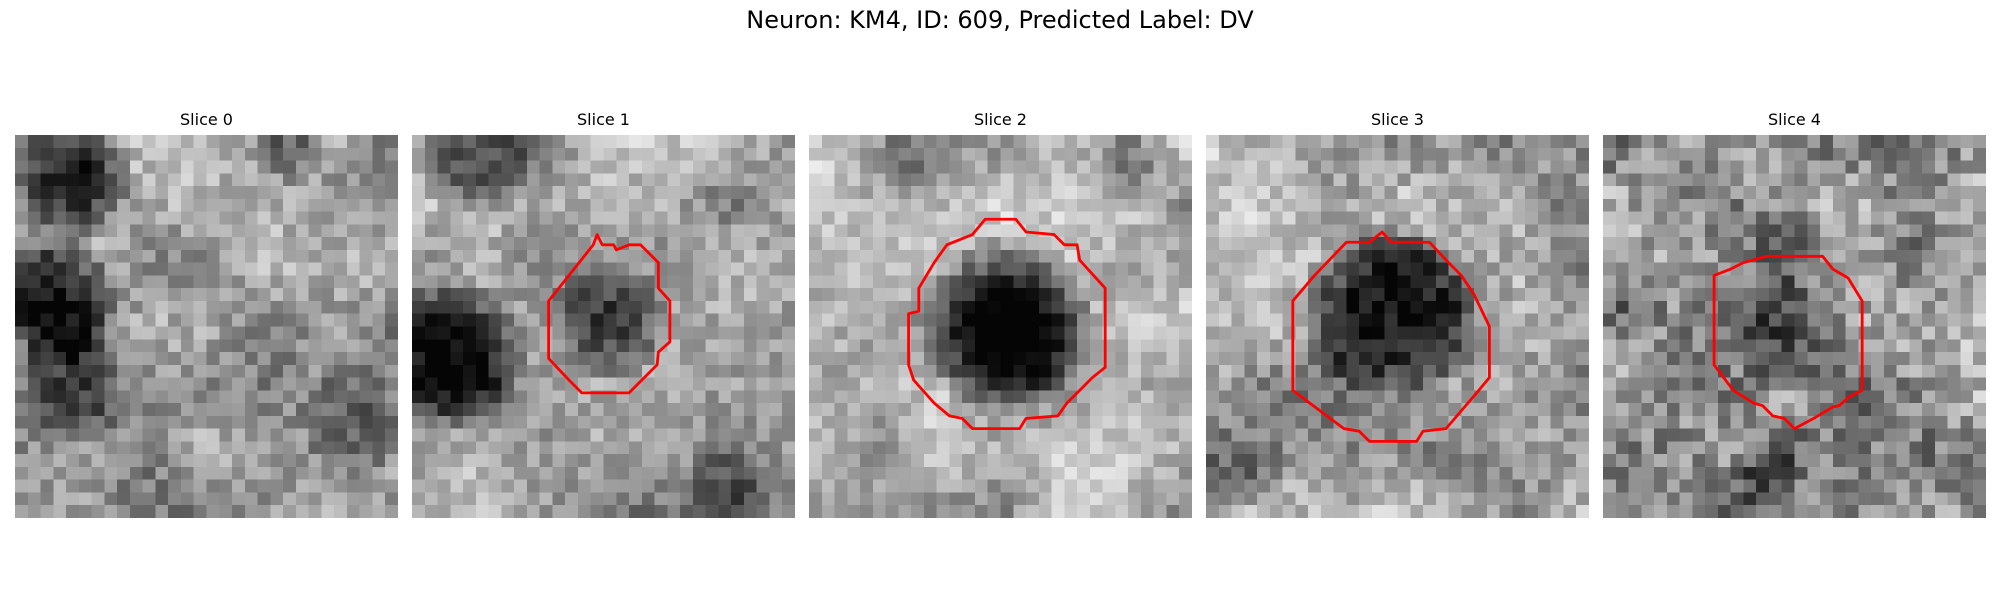  What do you see at coordinates (206, 120) in the screenshot?
I see `slice-title: Slice 0` at bounding box center [206, 120].